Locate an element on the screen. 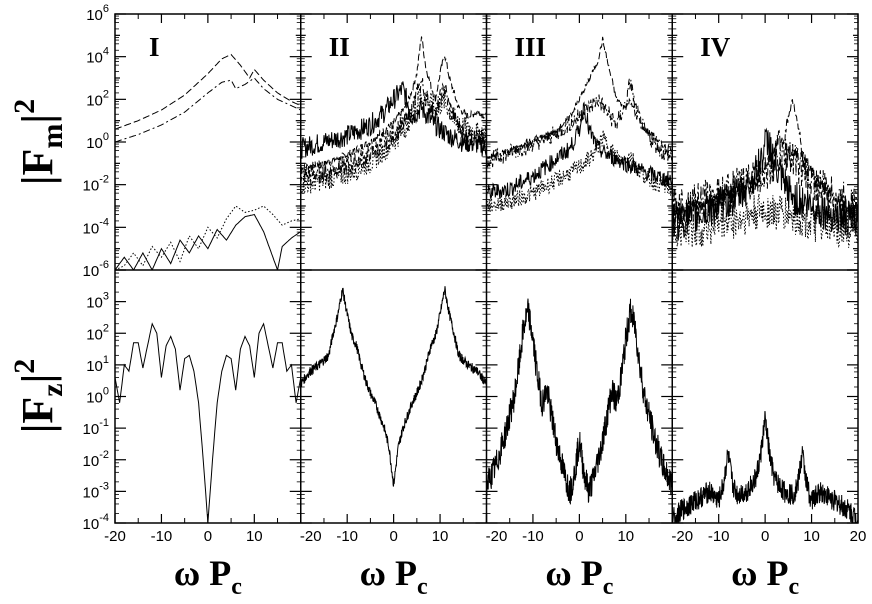 This screenshot has width=872, height=604. top-panel-3-series is located at coordinates (579, 125).